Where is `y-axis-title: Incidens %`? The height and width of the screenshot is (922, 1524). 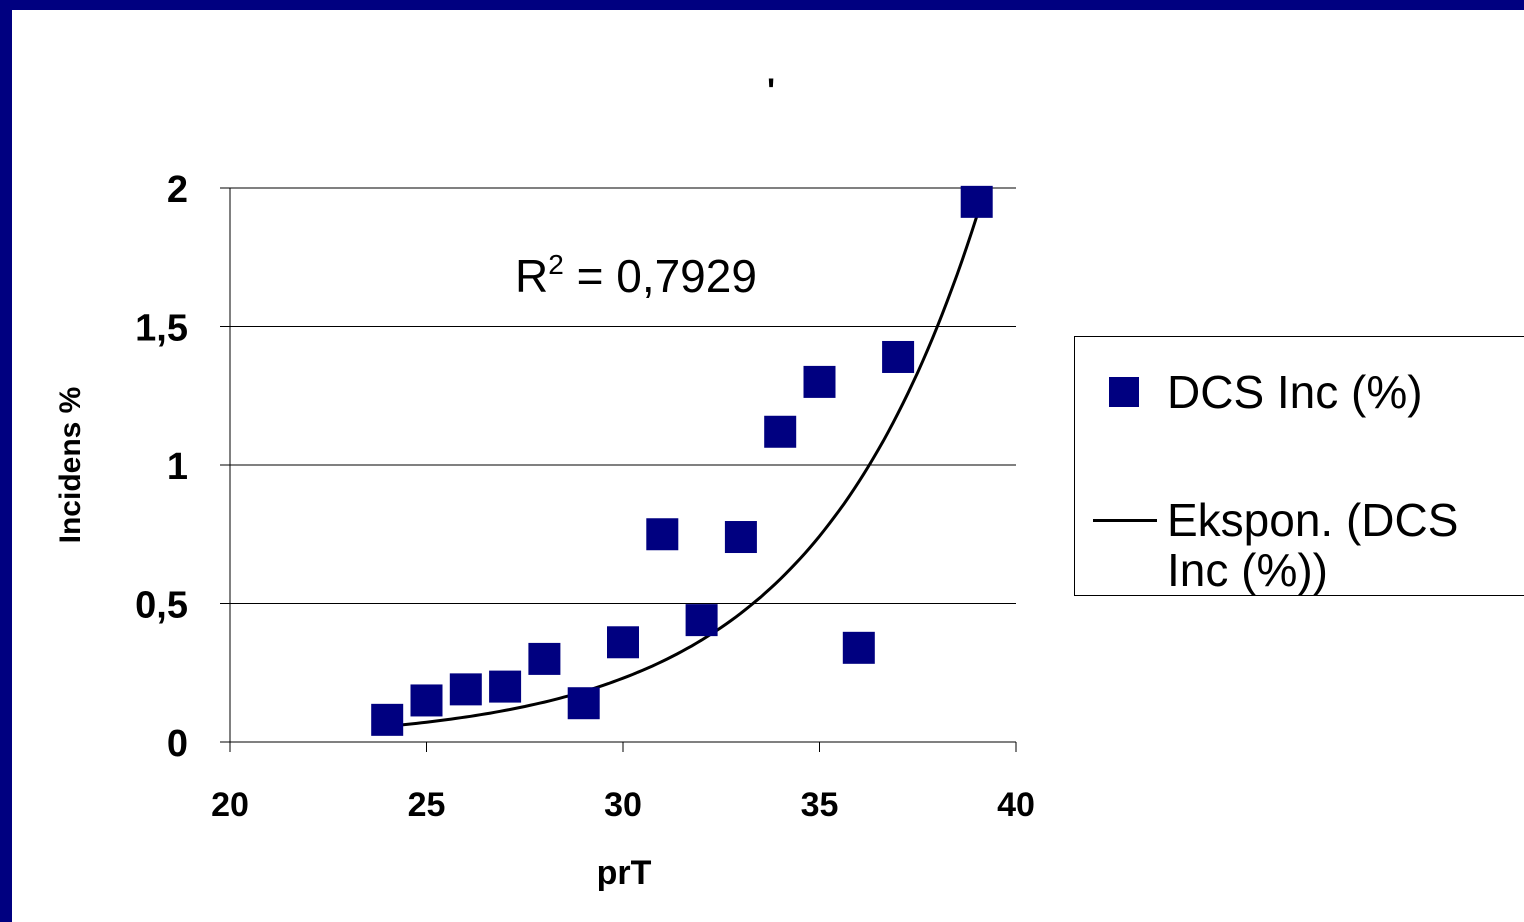
y-axis-title: Incidens % is located at coordinates (70, 465).